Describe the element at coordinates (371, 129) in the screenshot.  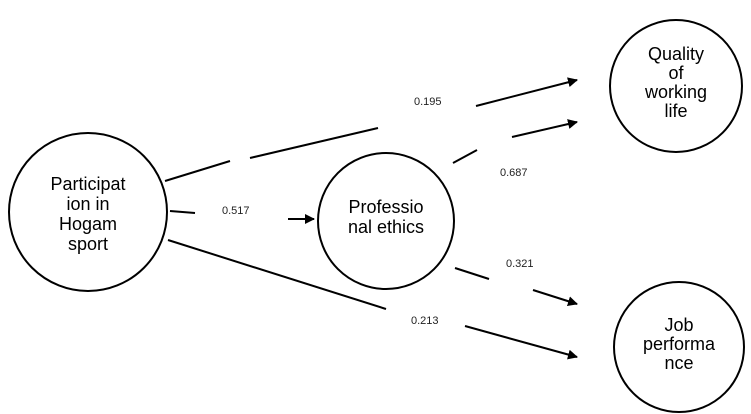
I see `edge-participation-to-quality: 0.195` at that location.